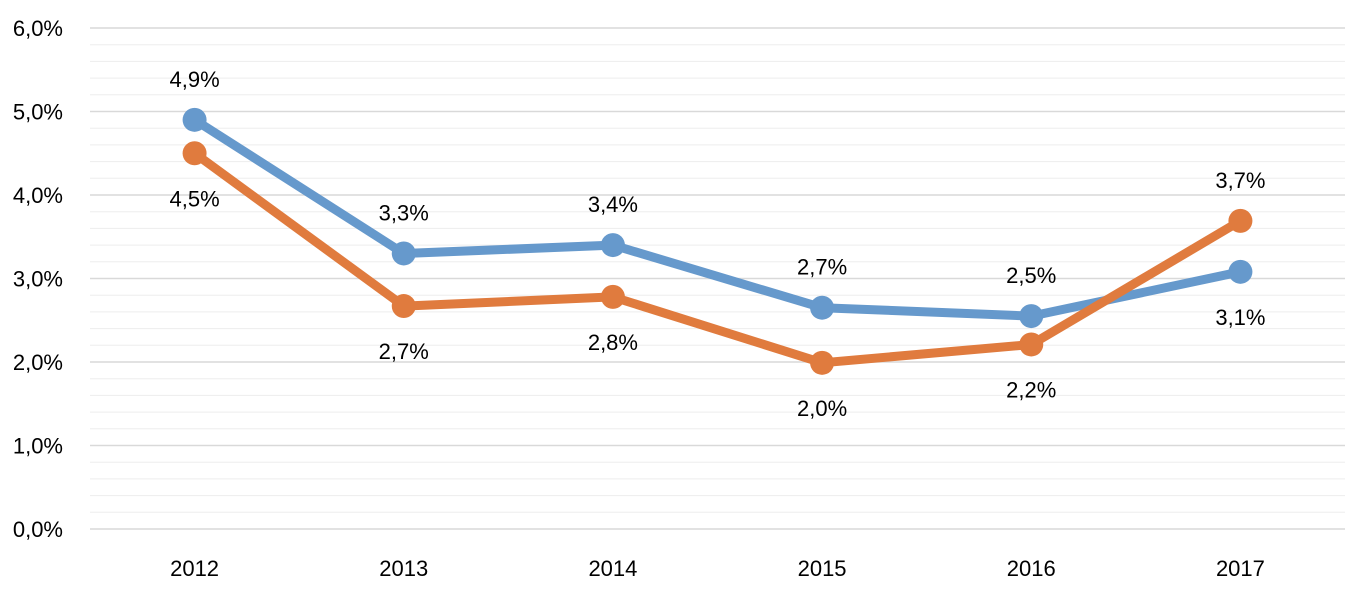 This screenshot has width=1348, height=597. I want to click on y-axis-tick-labels: 0,0% 1,0% 2,0% 3,0% 4,0% 5,0% 6,0%, so click(38, 279).